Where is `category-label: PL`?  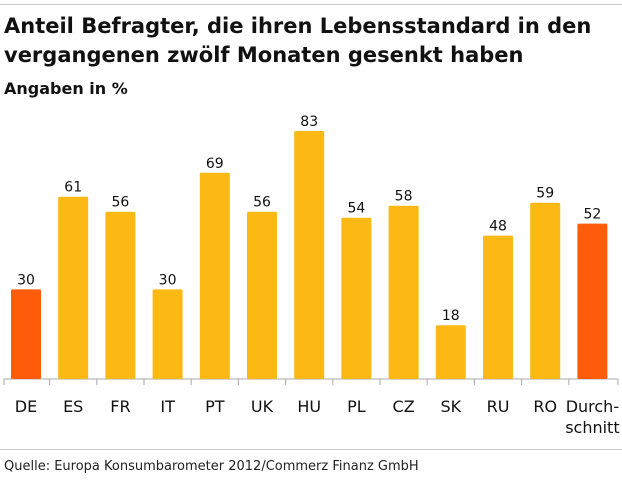
category-label: PL is located at coordinates (356, 406).